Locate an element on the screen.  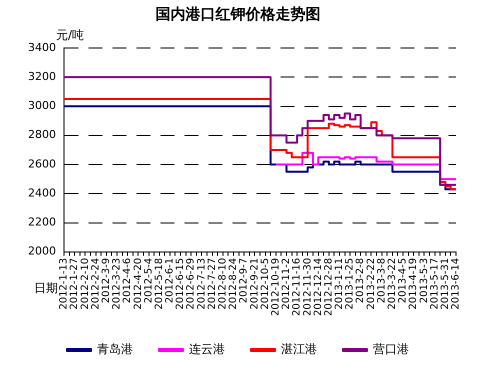
x-tick-label: 2013-1-11 is located at coordinates (340, 284).